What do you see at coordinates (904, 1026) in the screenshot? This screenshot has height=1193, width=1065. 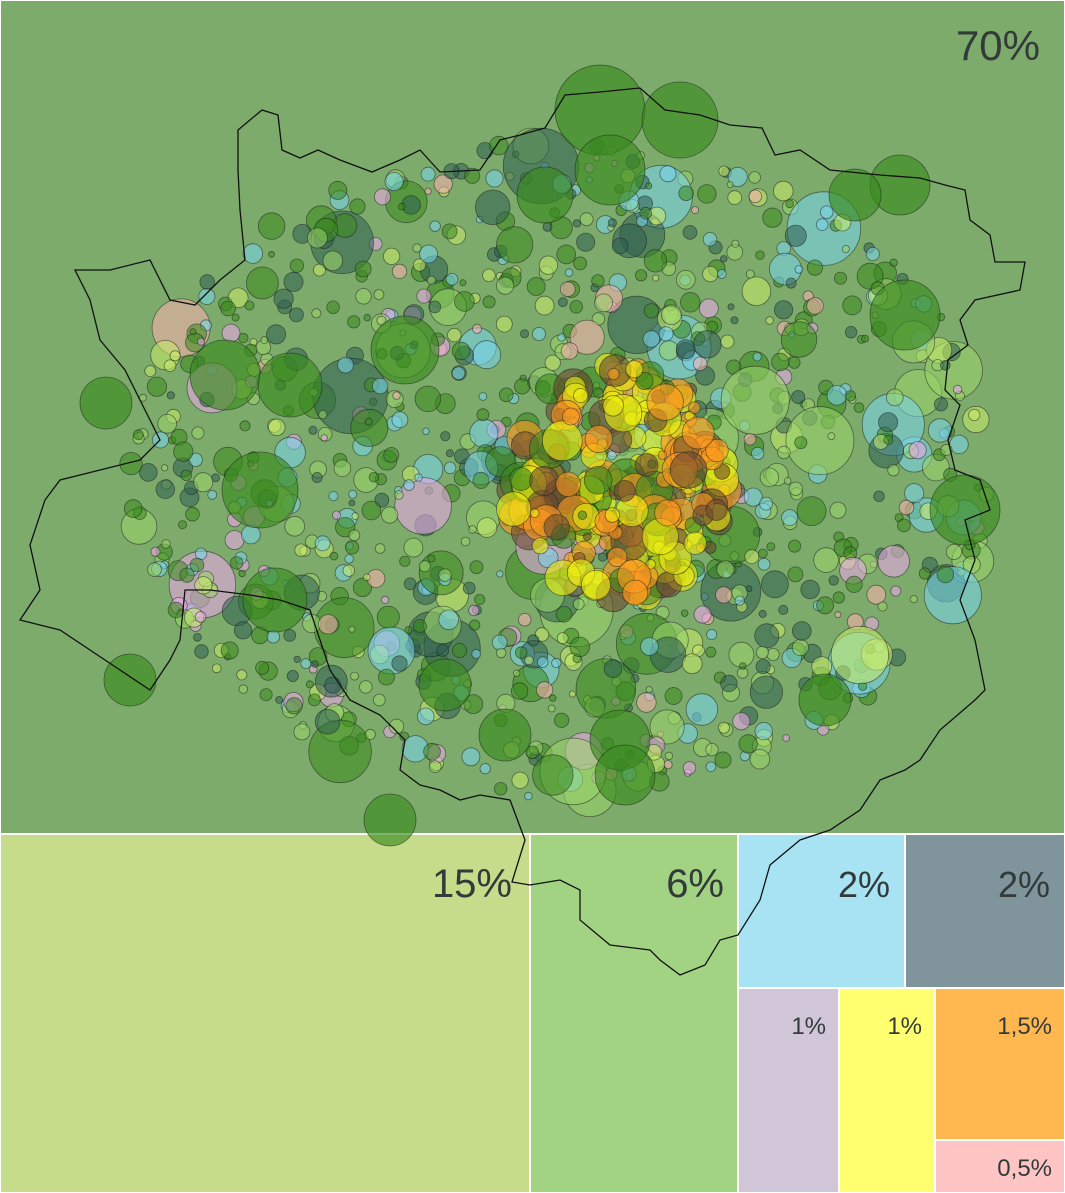 I see `treemap-label-6: 1%` at bounding box center [904, 1026].